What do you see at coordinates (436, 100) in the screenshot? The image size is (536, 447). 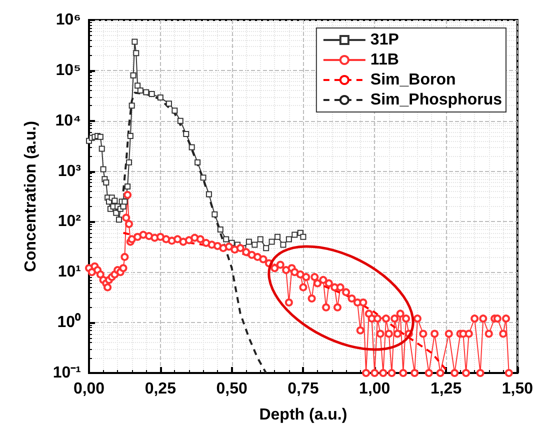 I see `legend-label: Sim_Phosphorus` at bounding box center [436, 100].